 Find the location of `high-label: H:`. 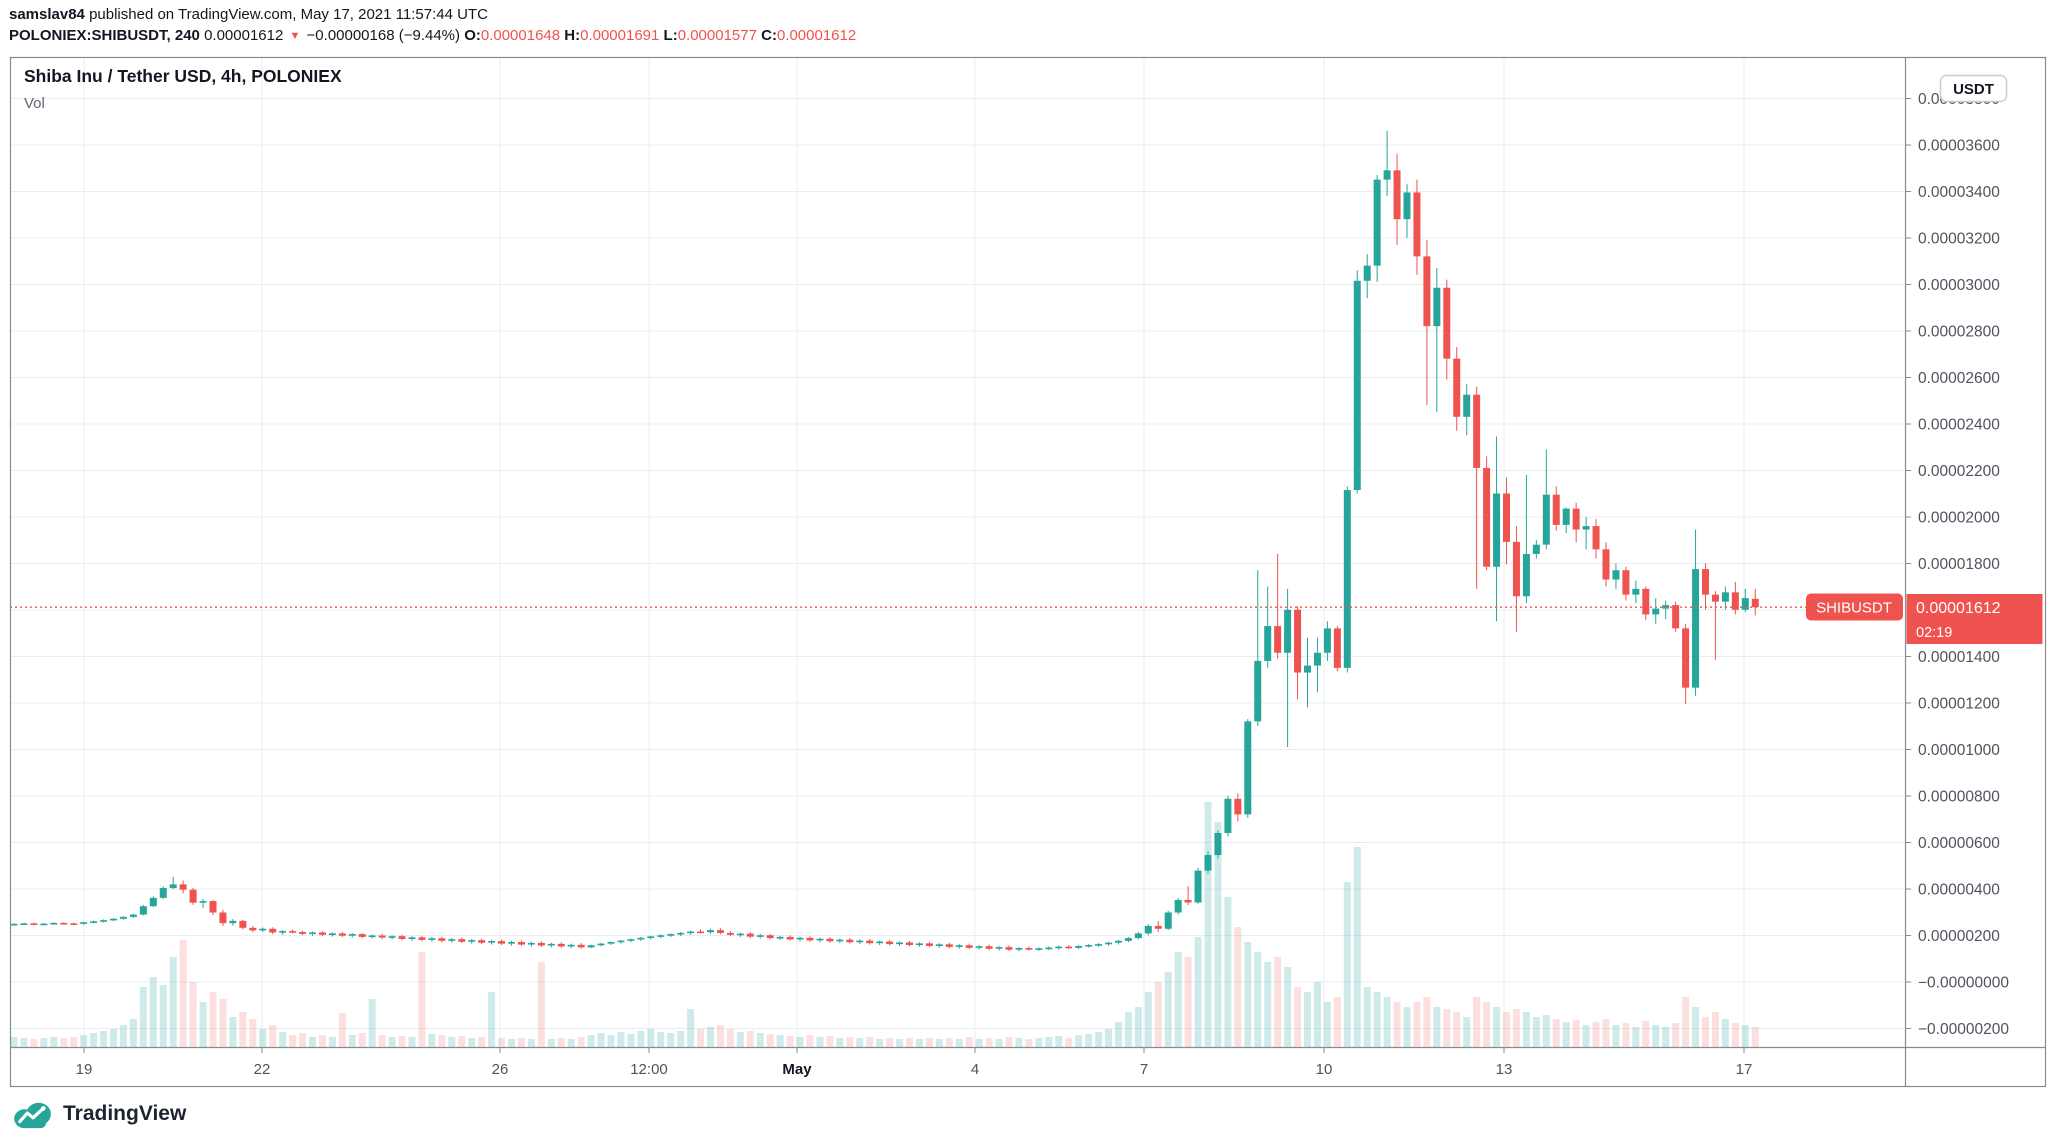

high-label: H: is located at coordinates (572, 35).